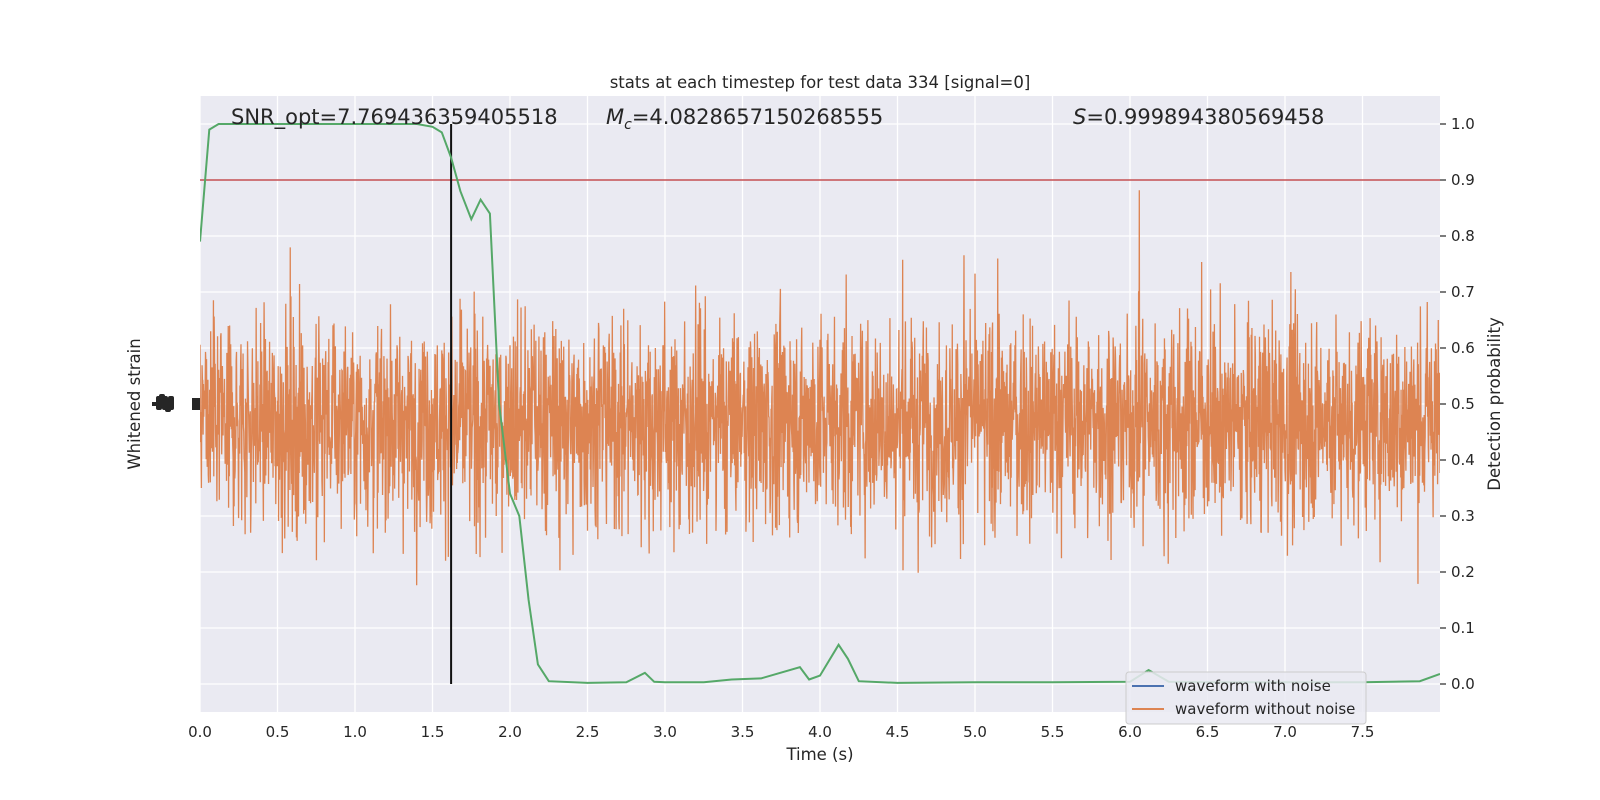 This screenshot has width=1600, height=800. What do you see at coordinates (898, 732) in the screenshot?
I see `x-tick-label: 4.5` at bounding box center [898, 732].